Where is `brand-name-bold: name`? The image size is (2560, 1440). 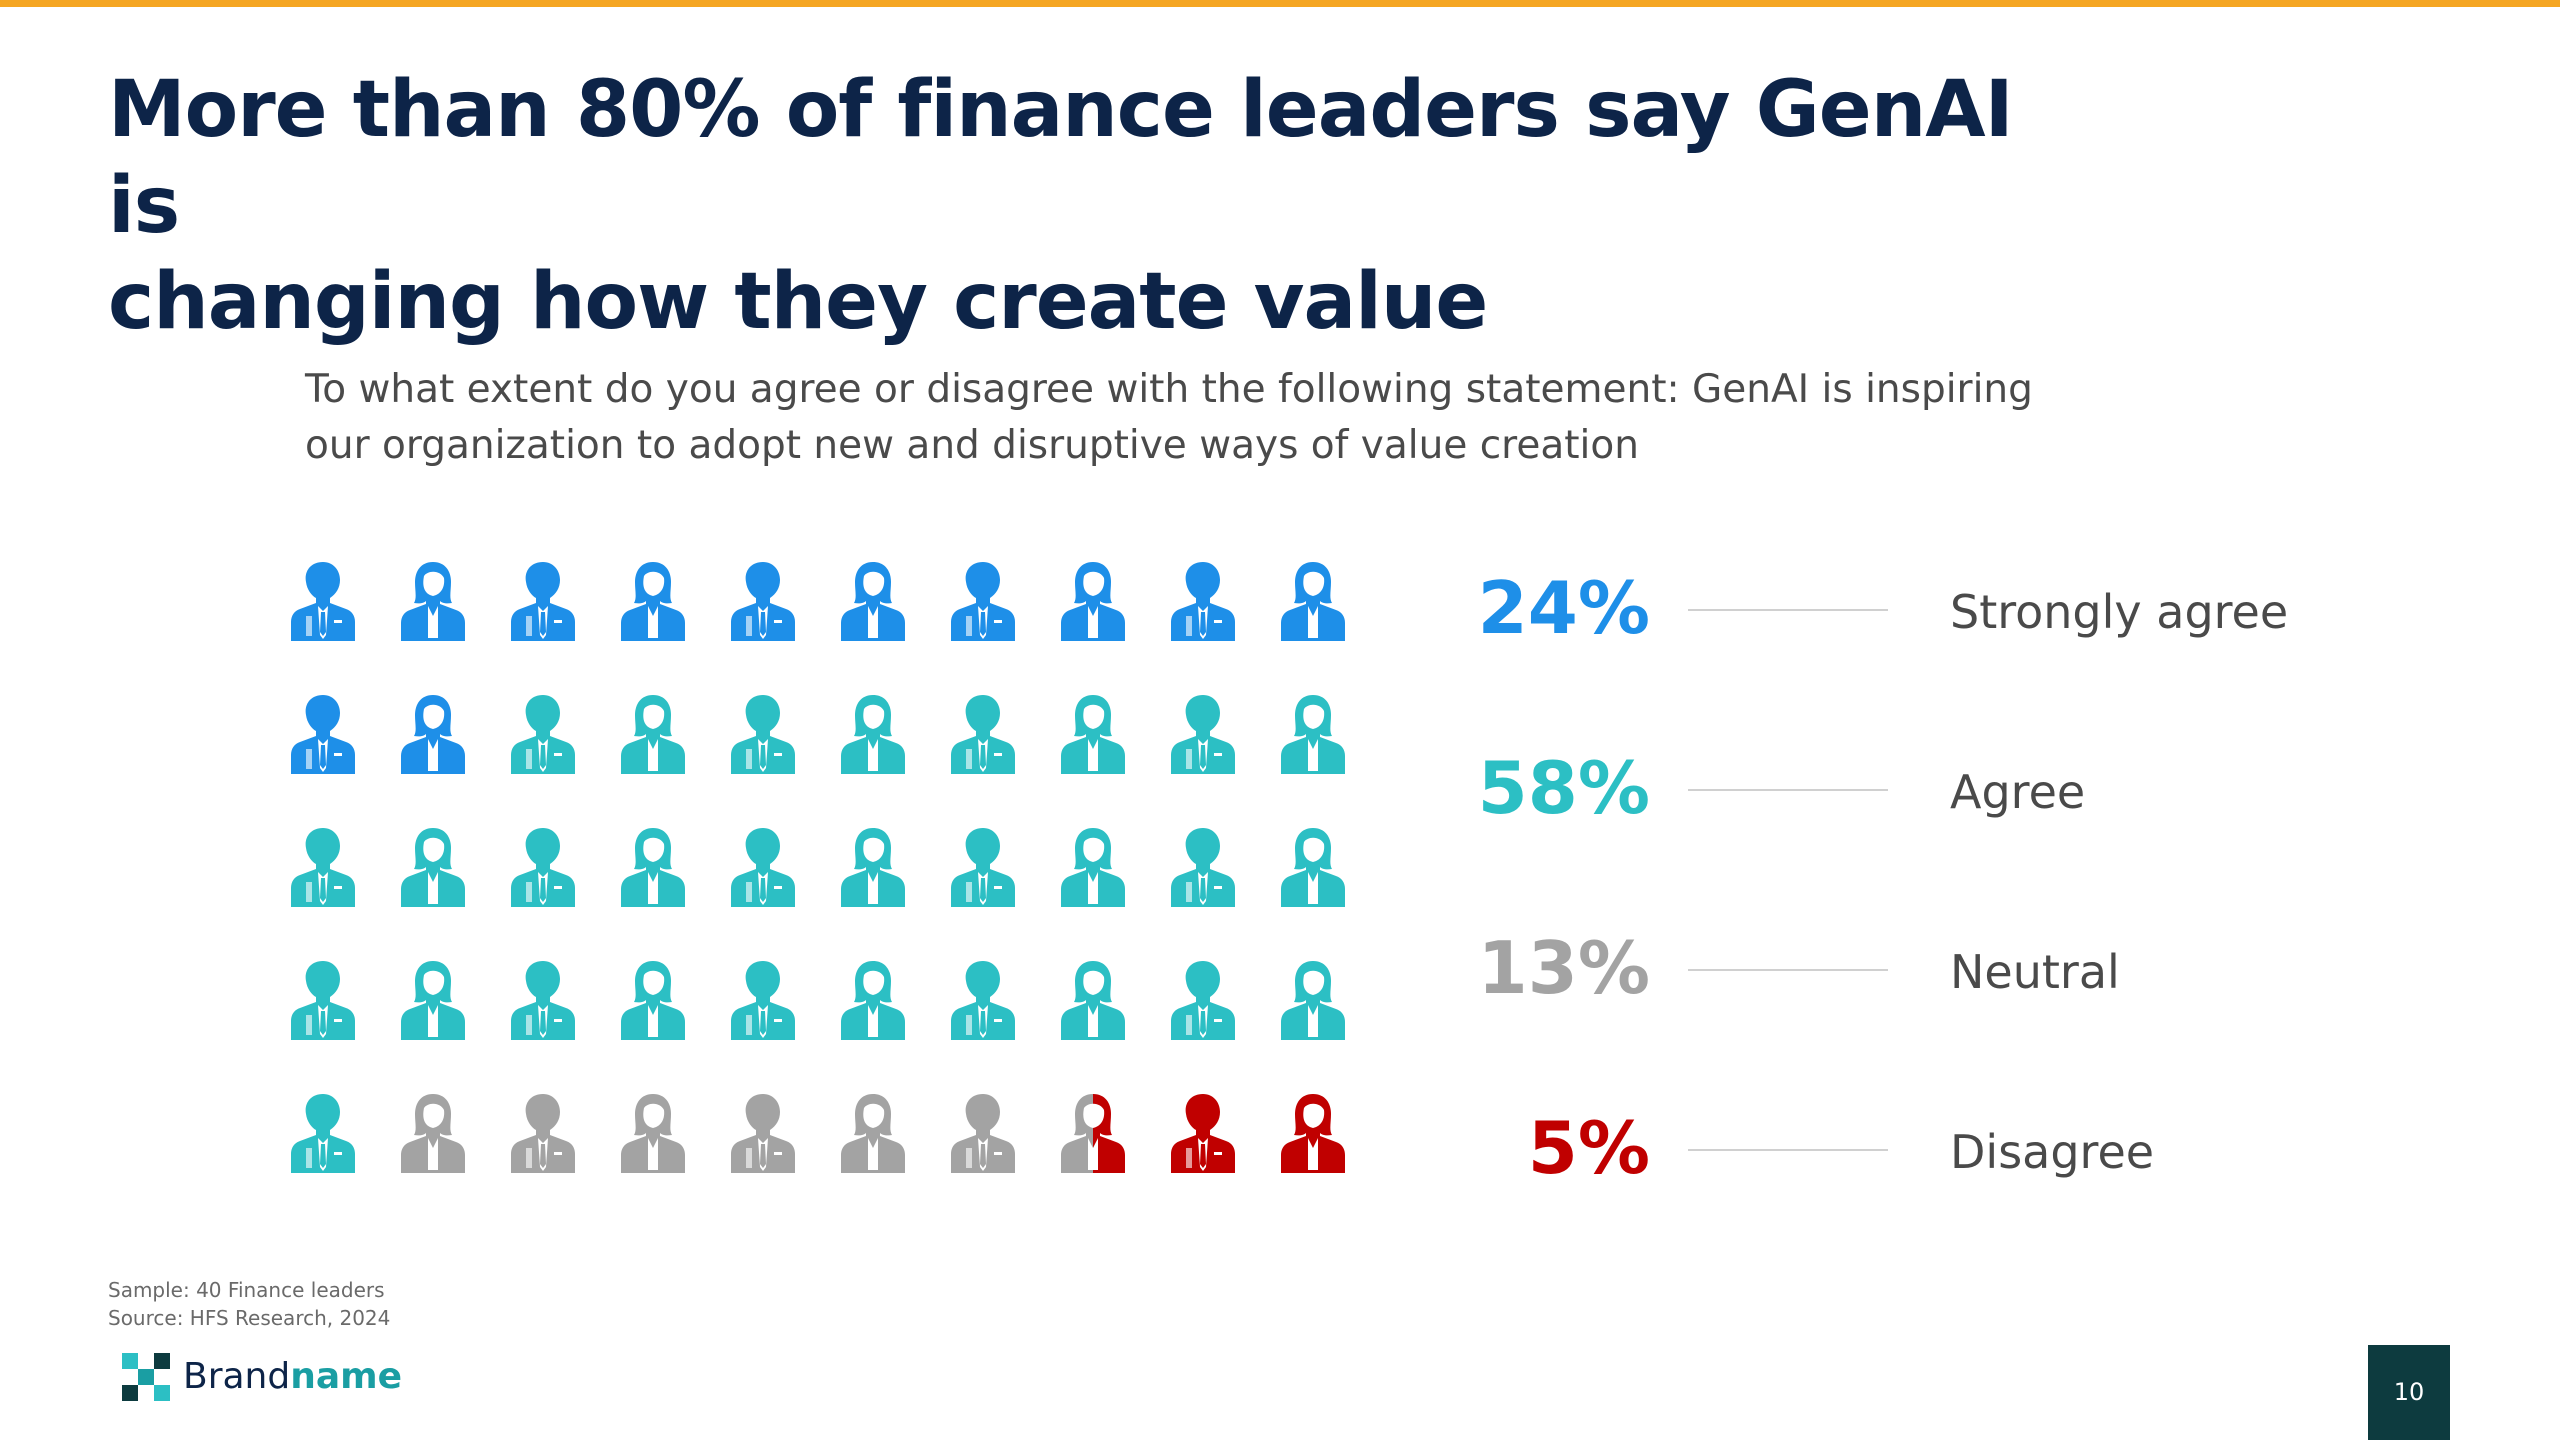 brand-name-bold: name is located at coordinates (346, 1376).